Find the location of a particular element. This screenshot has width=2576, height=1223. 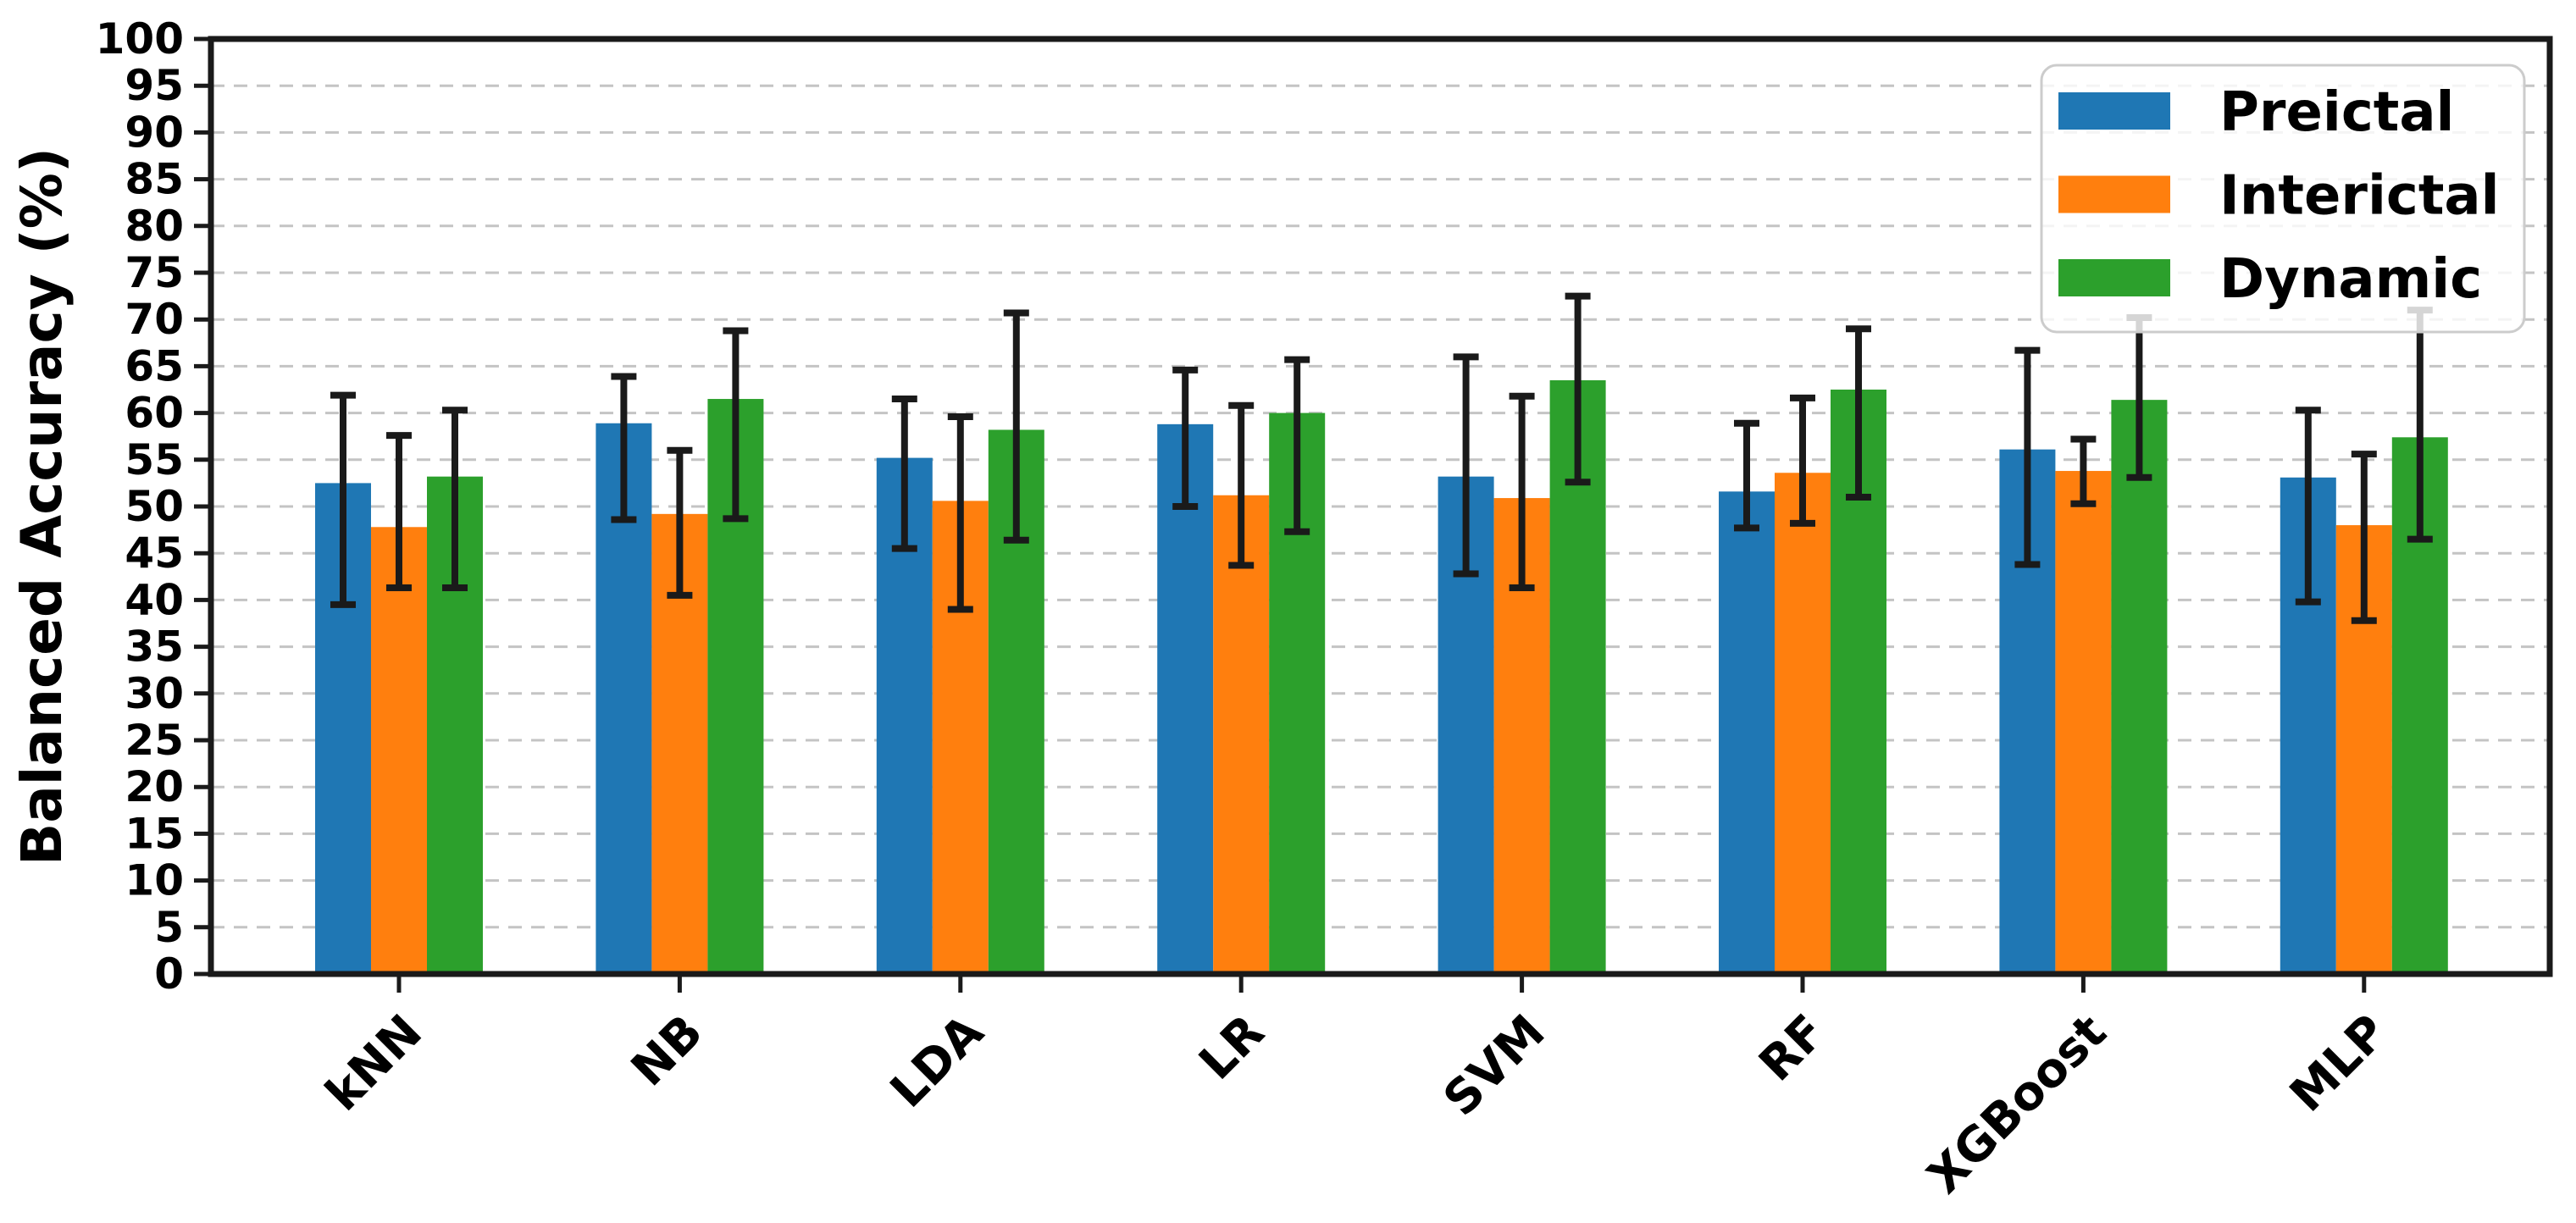

bar-interictal-xgboost is located at coordinates (2083, 722).